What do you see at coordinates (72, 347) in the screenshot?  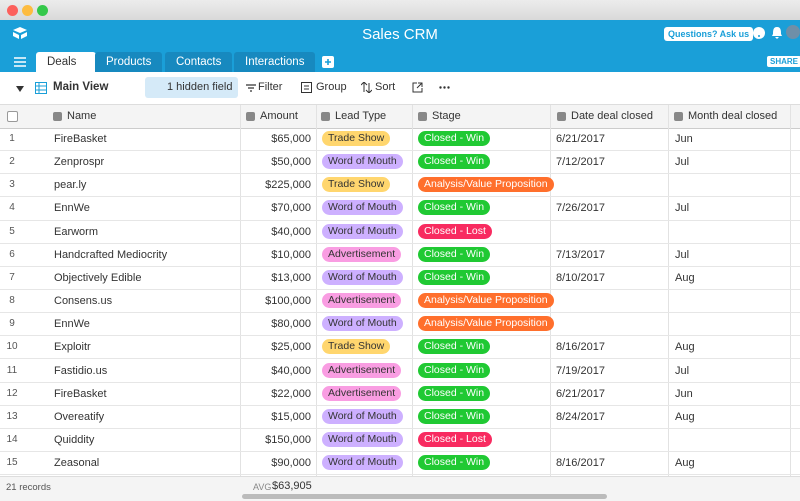 I see `name-cell: Exploitr` at bounding box center [72, 347].